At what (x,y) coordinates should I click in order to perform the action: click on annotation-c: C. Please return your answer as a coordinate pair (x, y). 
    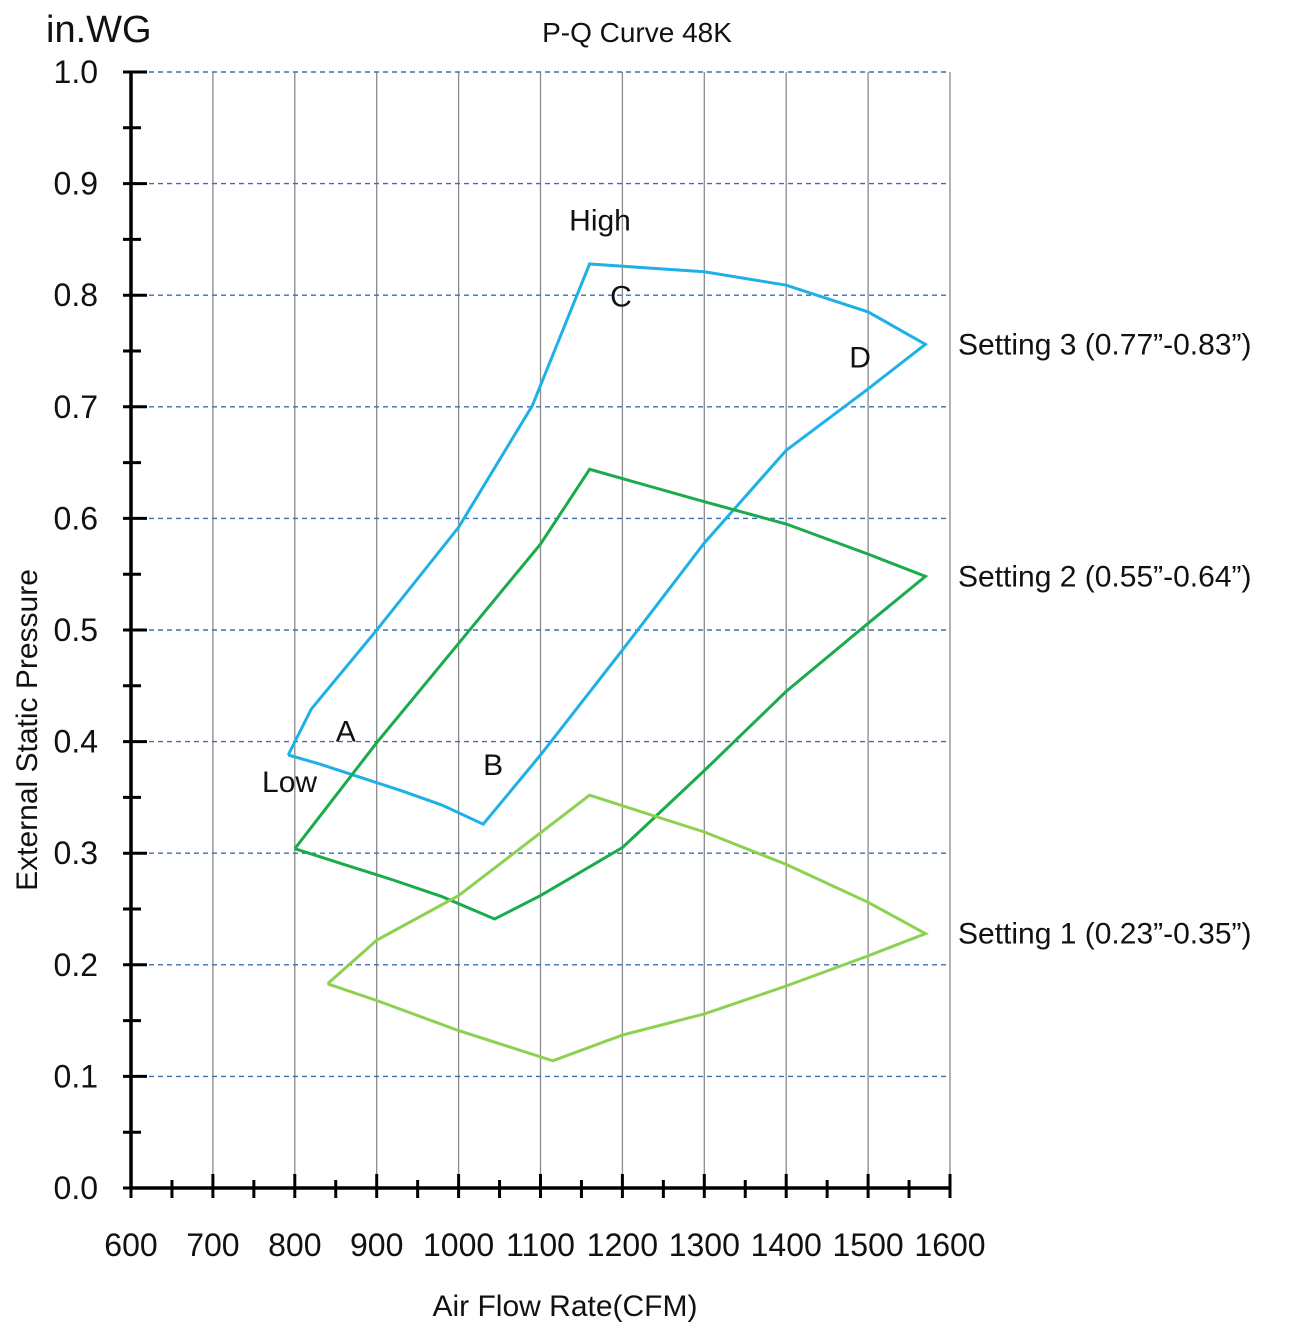
    Looking at the image, I should click on (621, 296).